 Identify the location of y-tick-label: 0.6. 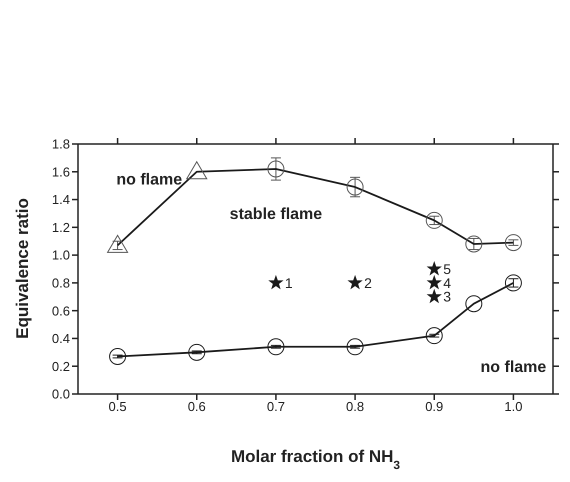
(61, 310).